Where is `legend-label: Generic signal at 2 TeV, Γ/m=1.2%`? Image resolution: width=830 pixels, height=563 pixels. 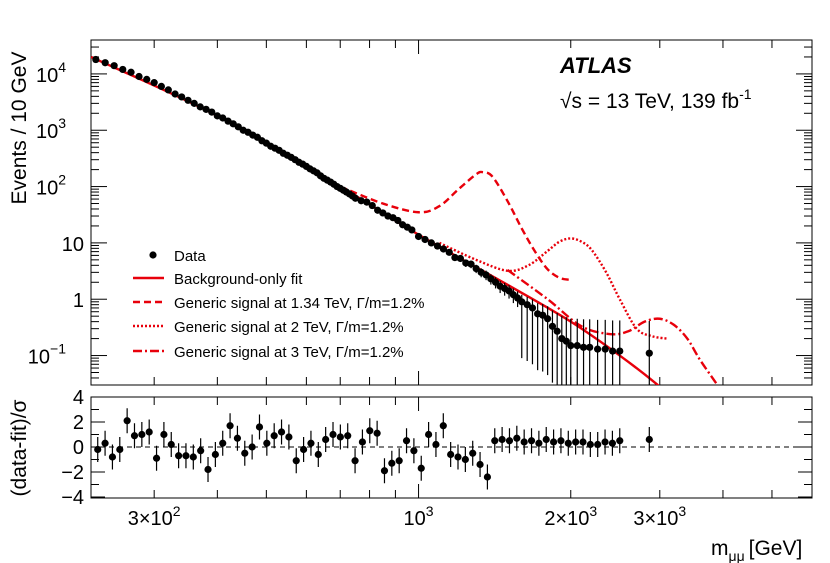 legend-label: Generic signal at 2 TeV, Γ/m=1.2% is located at coordinates (289, 327).